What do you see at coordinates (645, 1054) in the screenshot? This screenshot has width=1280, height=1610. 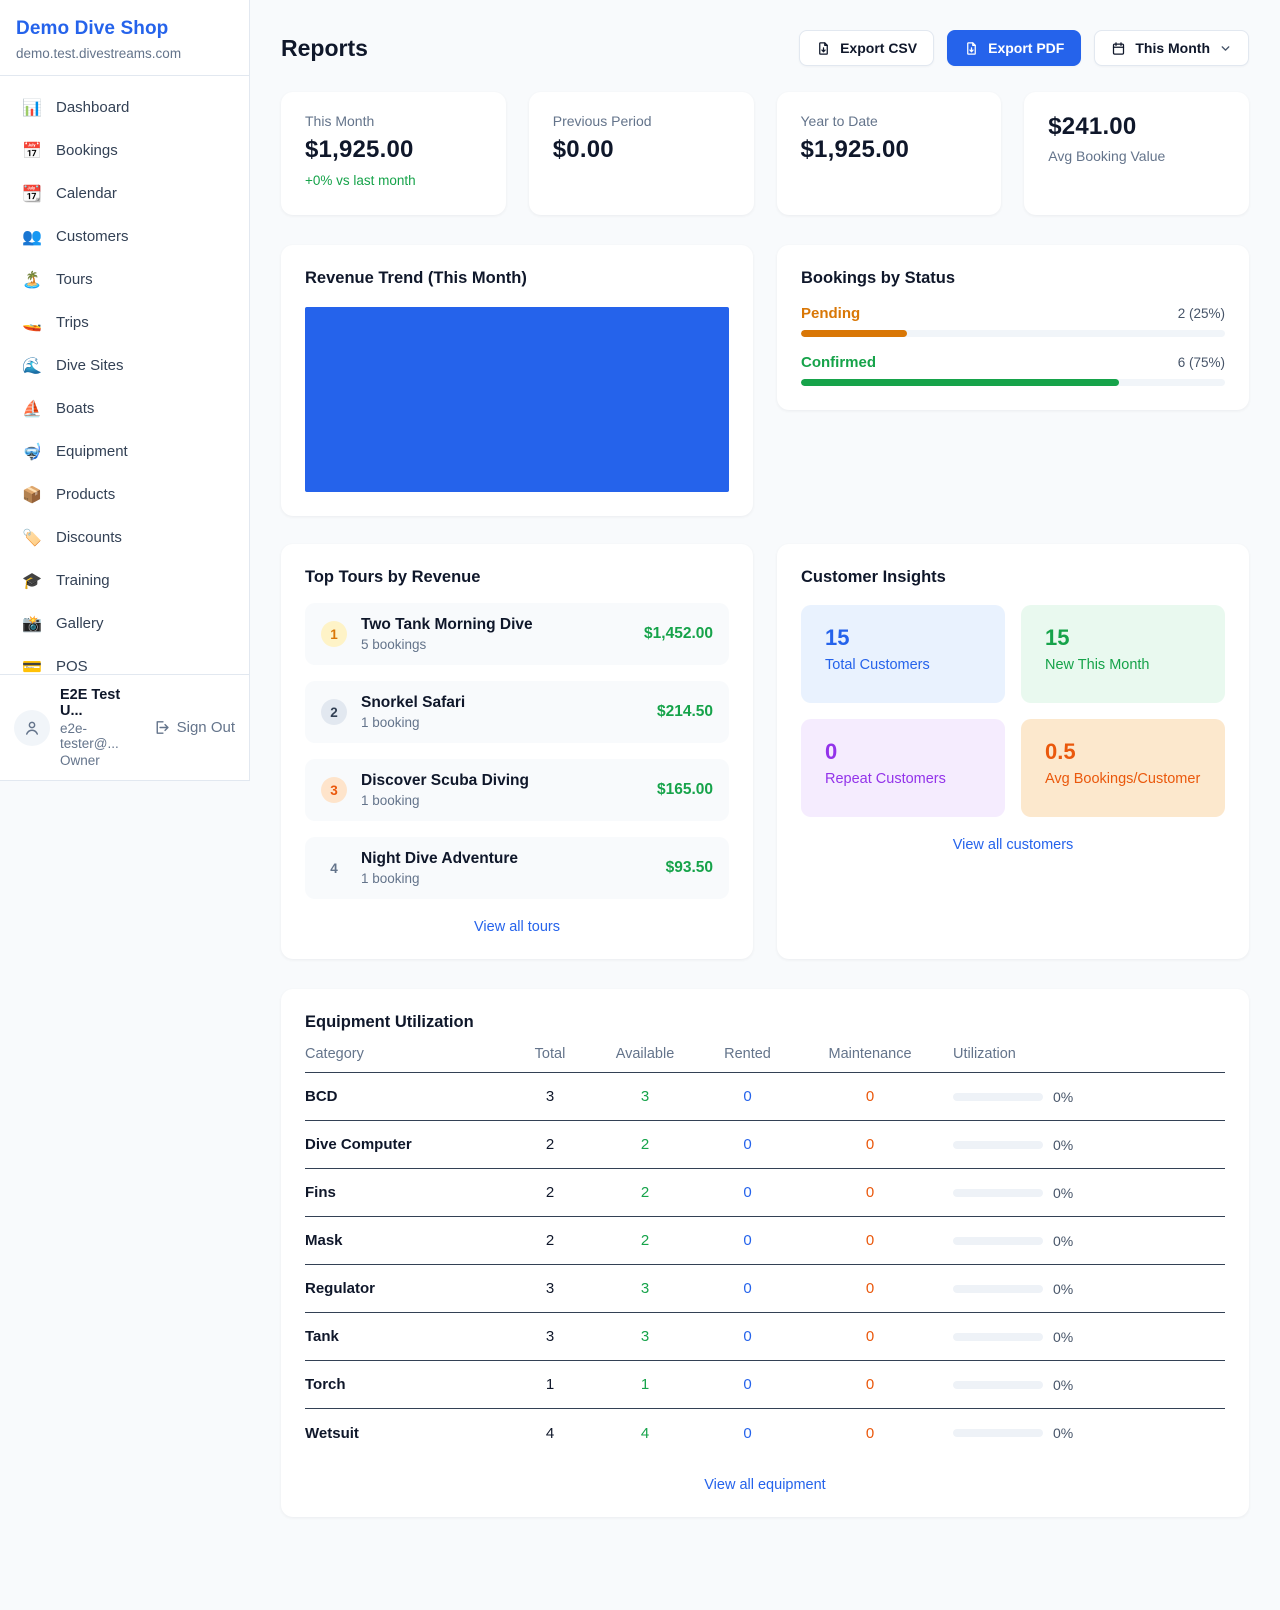 I see `column-header-available: Available` at bounding box center [645, 1054].